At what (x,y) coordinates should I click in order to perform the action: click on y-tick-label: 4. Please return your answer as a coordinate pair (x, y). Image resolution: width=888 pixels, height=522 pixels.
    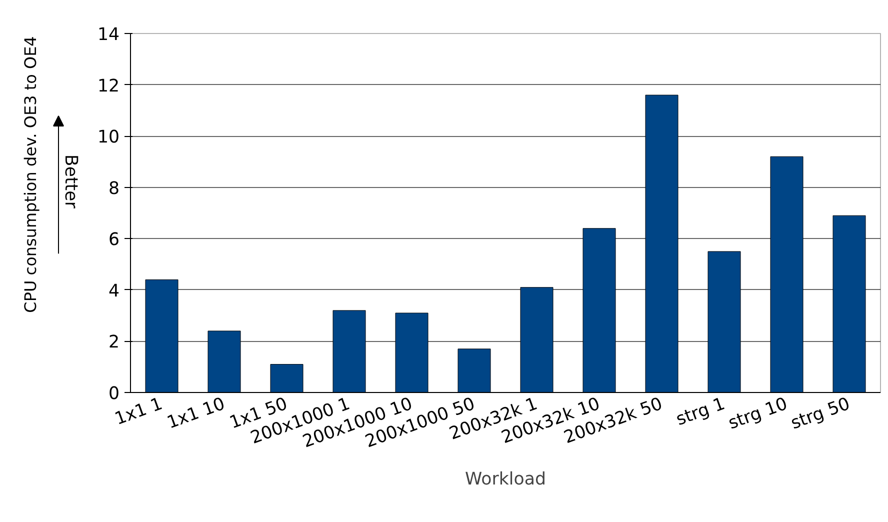
    Looking at the image, I should click on (114, 291).